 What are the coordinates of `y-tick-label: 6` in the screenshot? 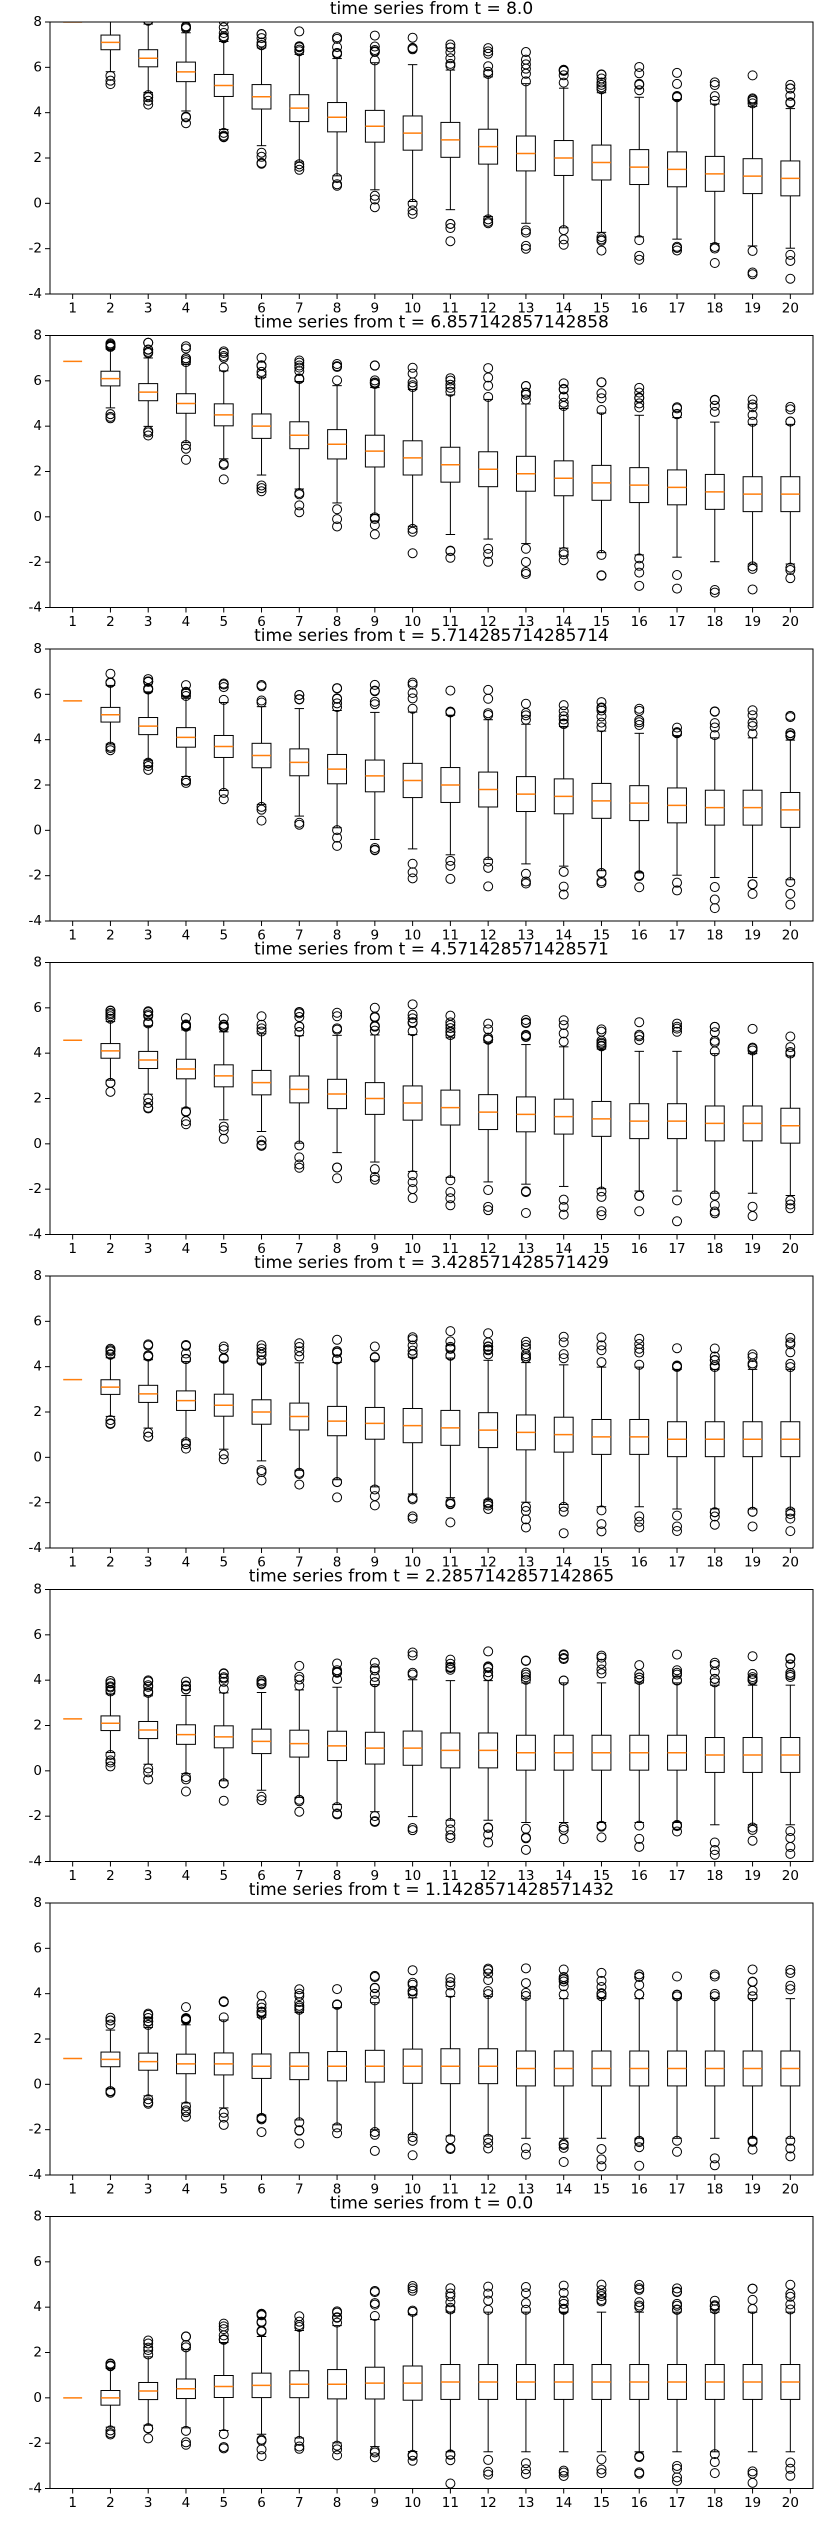 It's located at (37, 1008).